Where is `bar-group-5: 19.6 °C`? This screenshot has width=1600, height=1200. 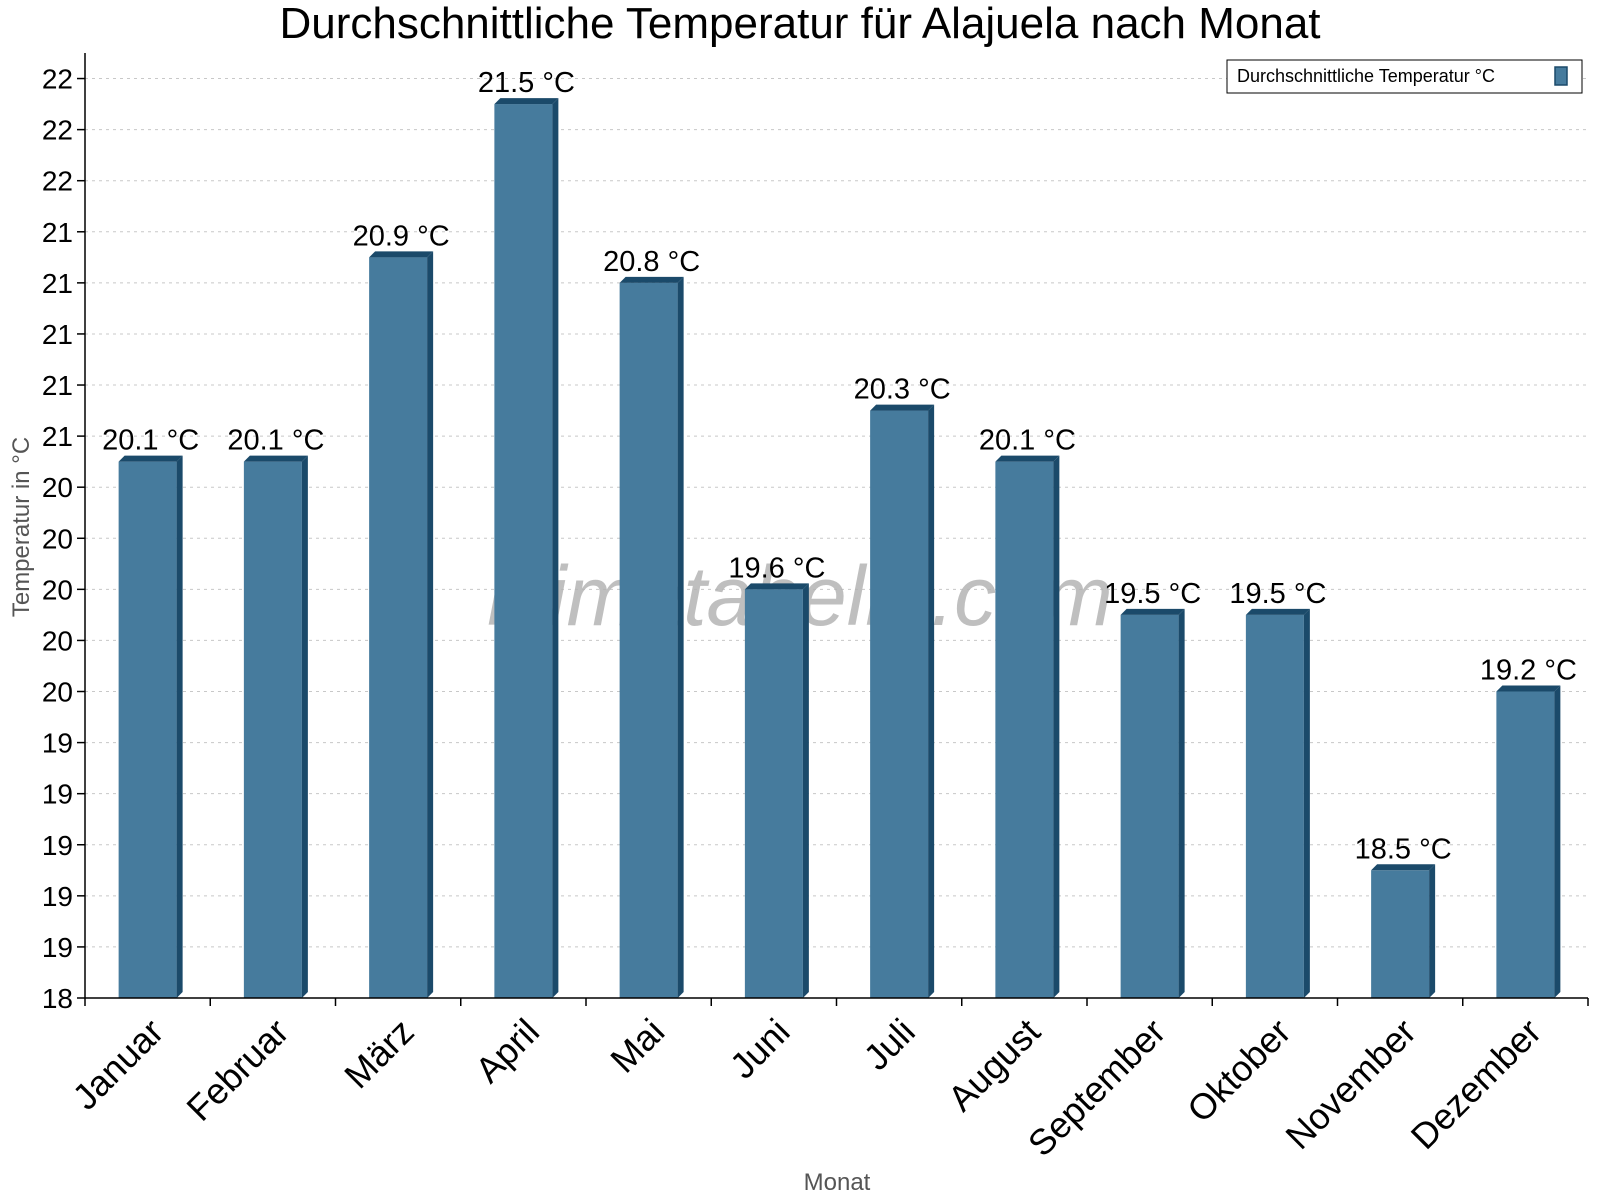
bar-group-5: 19.6 °C is located at coordinates (776, 775).